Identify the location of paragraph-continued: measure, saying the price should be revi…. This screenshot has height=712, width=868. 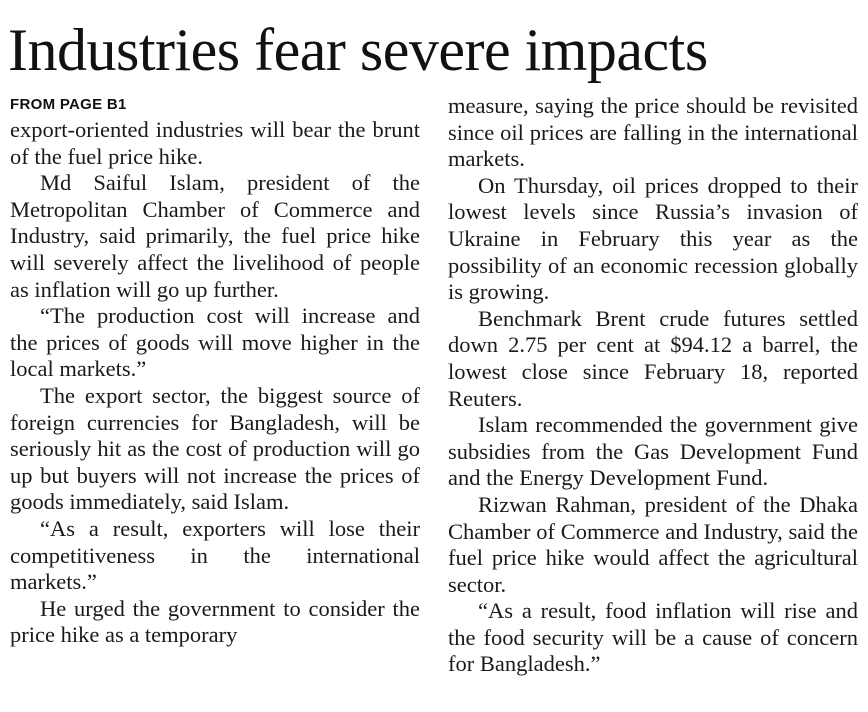
(653, 132).